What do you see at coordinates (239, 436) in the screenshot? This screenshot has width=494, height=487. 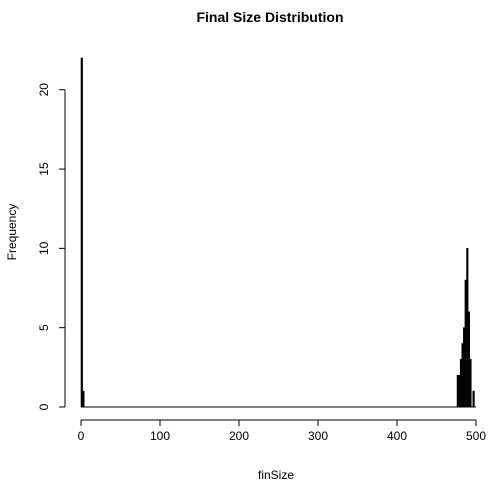 I see `x-tick-label-200: 200` at bounding box center [239, 436].